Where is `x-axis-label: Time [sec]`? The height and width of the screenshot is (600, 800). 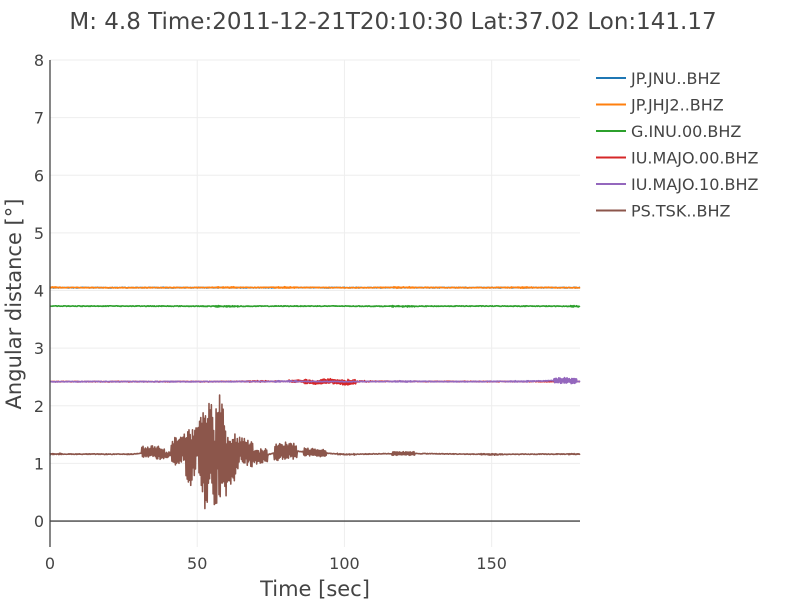
x-axis-label: Time [sec] is located at coordinates (314, 588).